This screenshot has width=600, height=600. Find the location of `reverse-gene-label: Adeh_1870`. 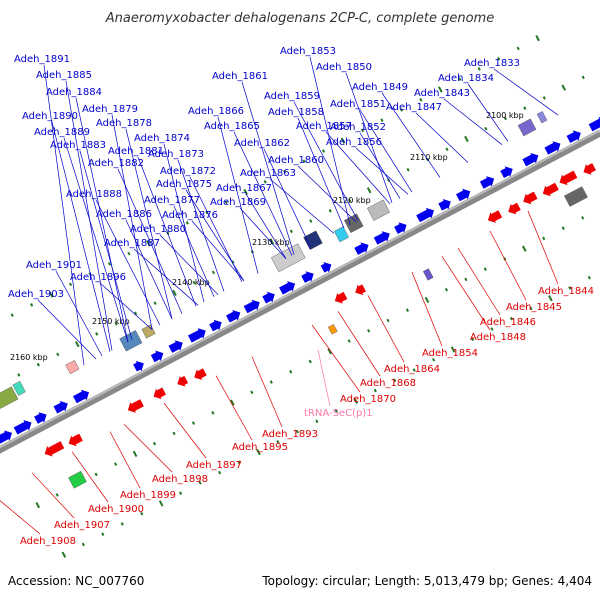

reverse-gene-label: Adeh_1870 is located at coordinates (368, 399).